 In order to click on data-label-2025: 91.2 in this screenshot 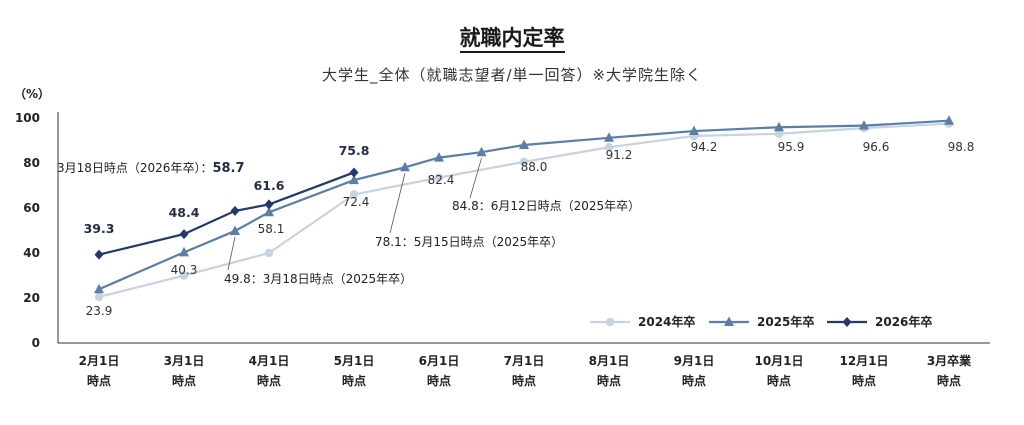, I will do `click(619, 155)`.